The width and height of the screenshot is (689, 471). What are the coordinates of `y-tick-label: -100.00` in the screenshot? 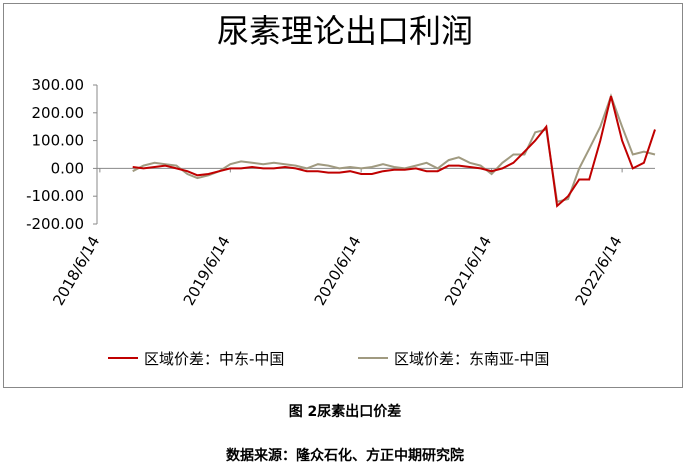 It's located at (55, 196).